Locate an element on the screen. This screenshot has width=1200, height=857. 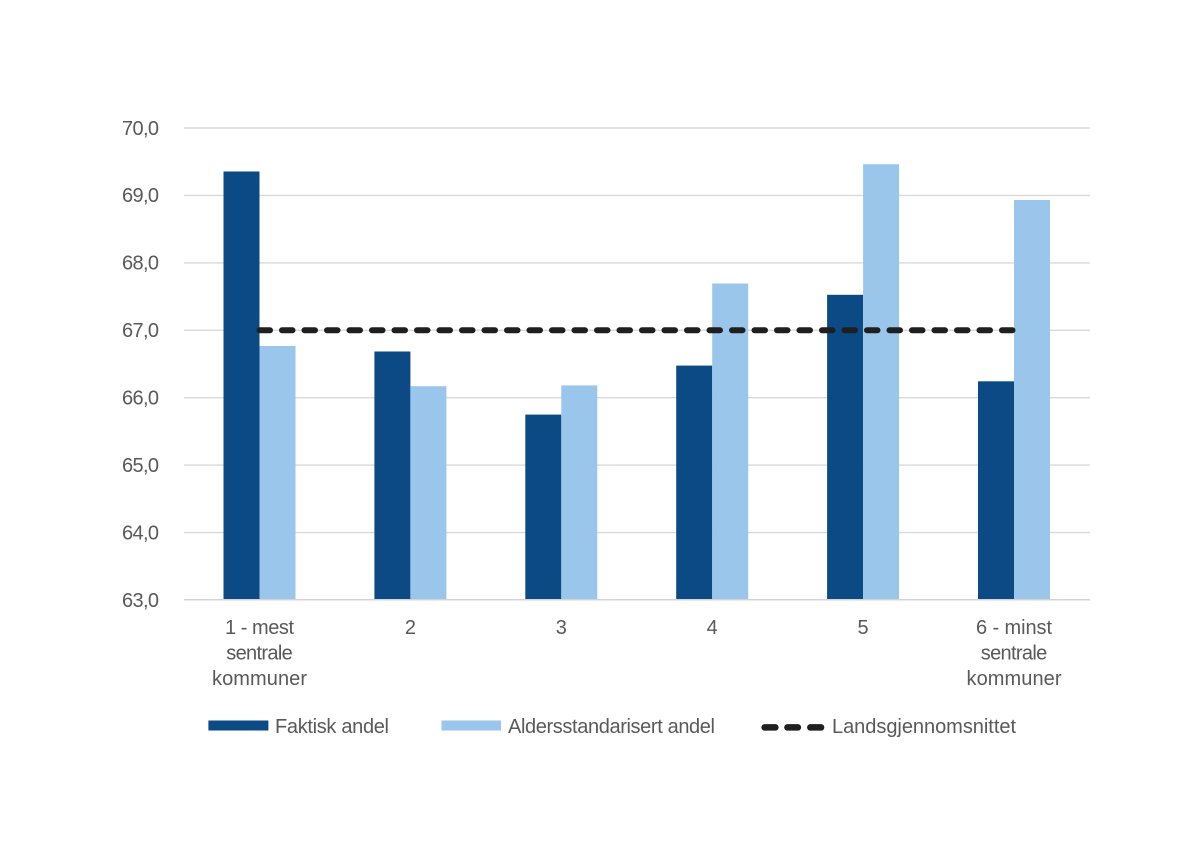
svg-text: 4 is located at coordinates (712, 628).